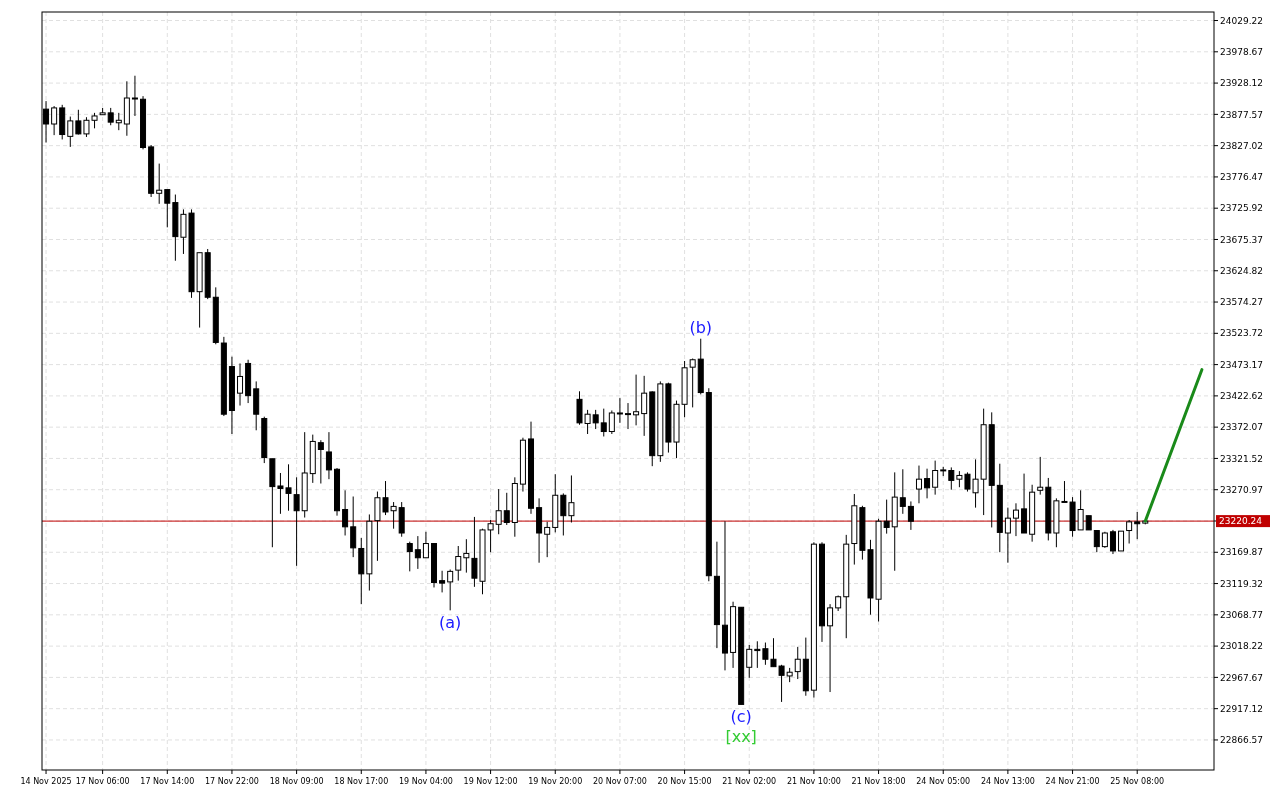  What do you see at coordinates (1241, 270) in the screenshot?
I see `y-tick-label: 23624.82` at bounding box center [1241, 270].